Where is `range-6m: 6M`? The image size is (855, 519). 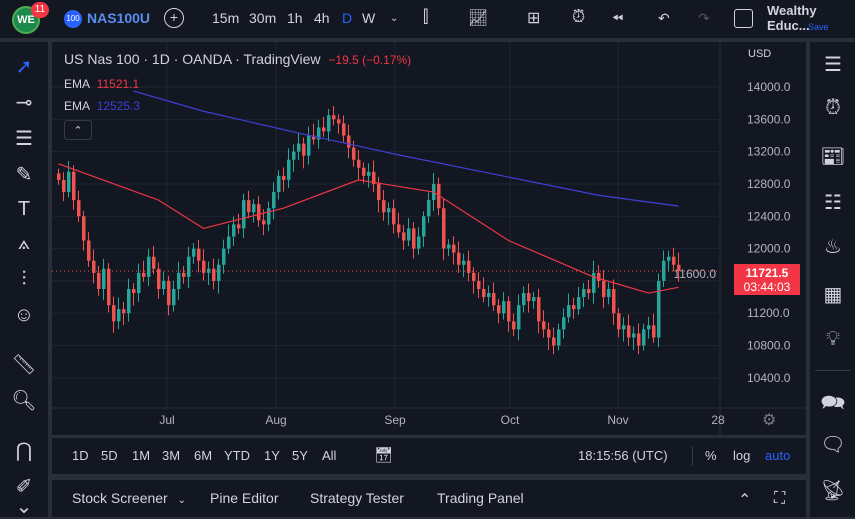
range-6m: 6M is located at coordinates (203, 455).